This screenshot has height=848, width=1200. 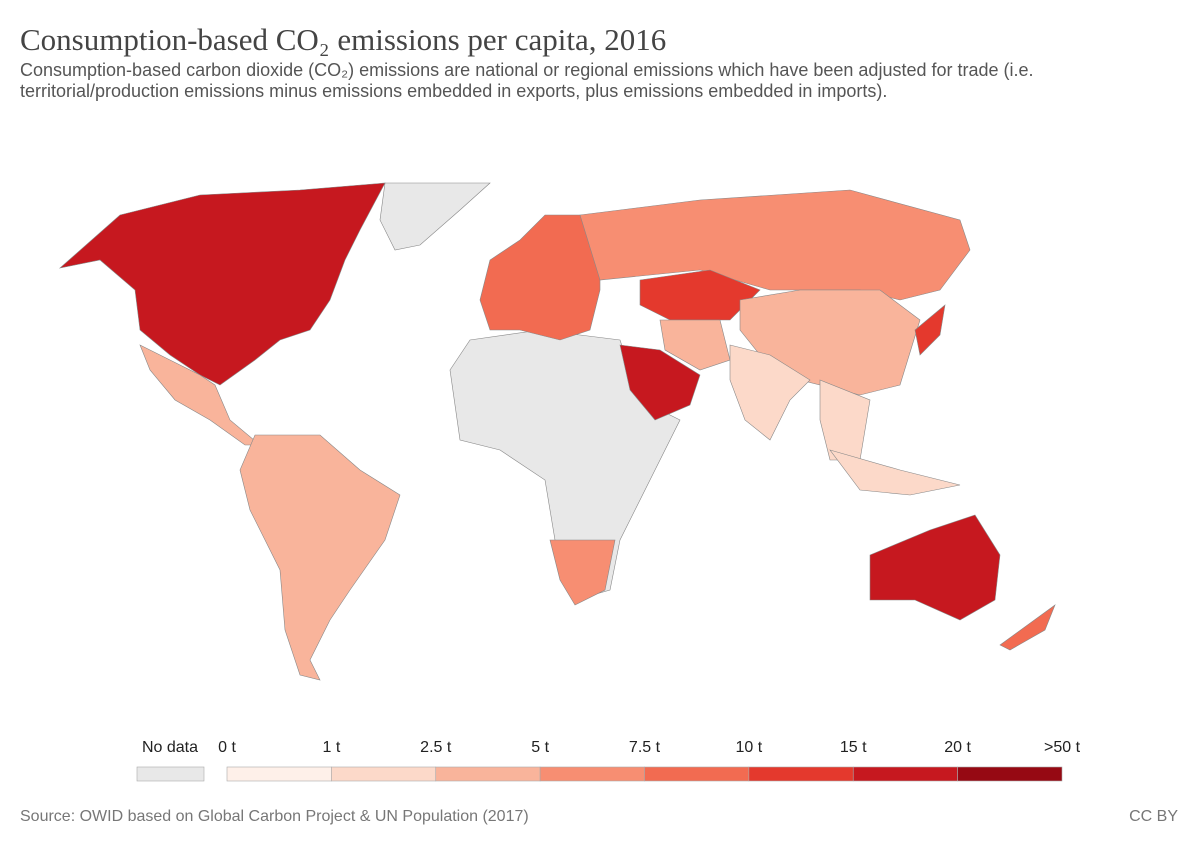 I want to click on legend-label: 15 t, so click(x=853, y=747).